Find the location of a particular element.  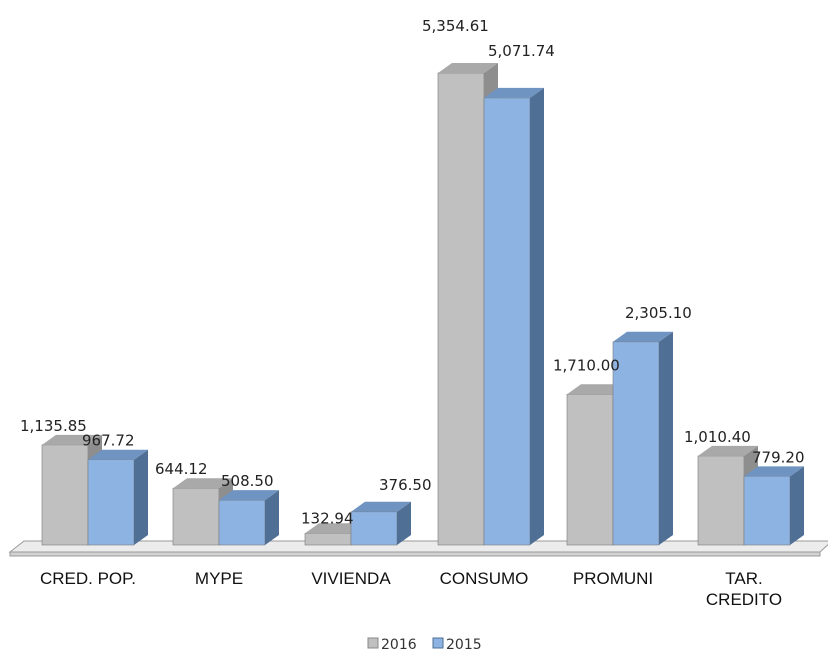

bar-2015-promuni is located at coordinates (642, 438).